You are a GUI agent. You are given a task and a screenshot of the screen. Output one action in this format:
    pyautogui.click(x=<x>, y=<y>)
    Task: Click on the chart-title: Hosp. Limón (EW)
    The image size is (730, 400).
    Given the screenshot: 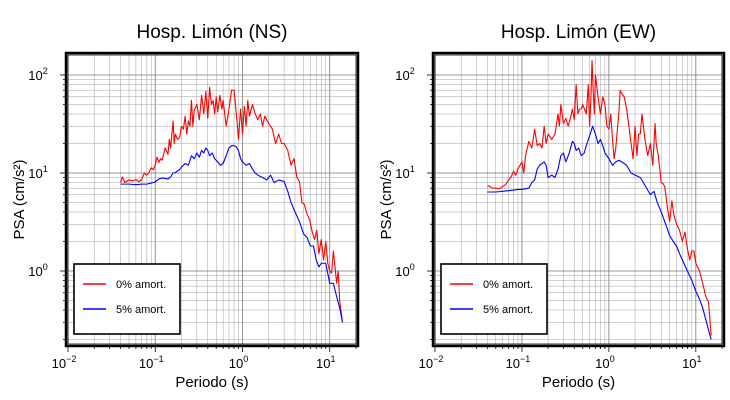 What is the action you would take?
    pyautogui.click(x=578, y=32)
    